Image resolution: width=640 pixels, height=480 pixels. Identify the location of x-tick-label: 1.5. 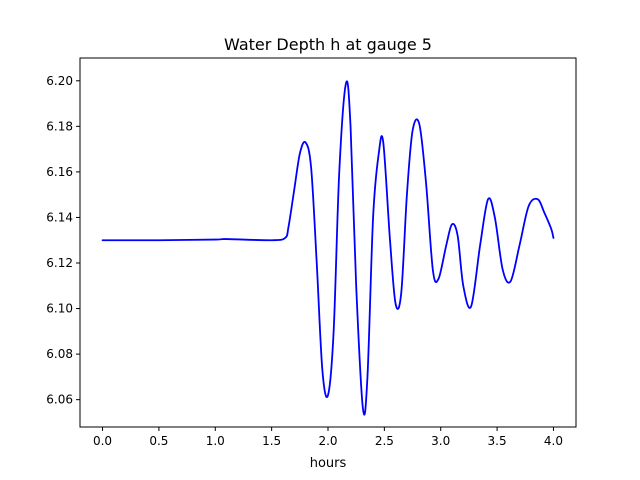
(271, 441).